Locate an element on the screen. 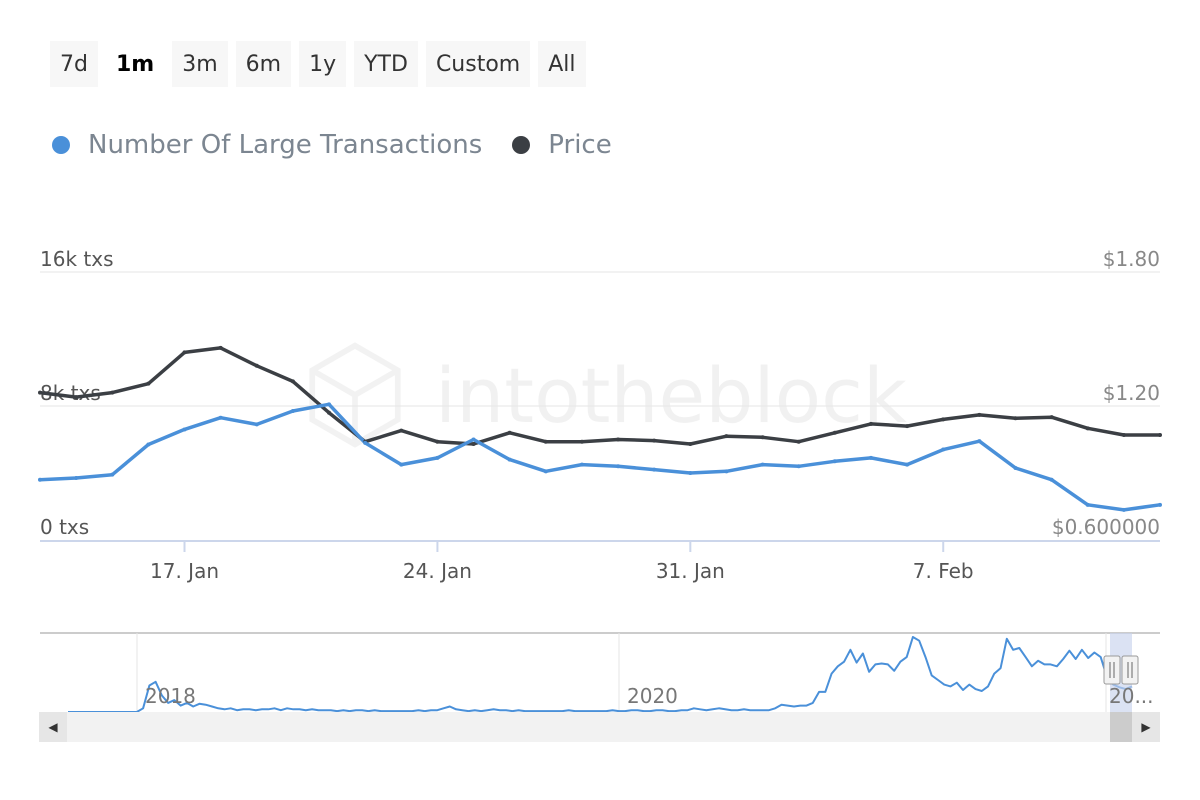 This screenshot has height=800, width=1200. y-right-tick-label: $1.20 is located at coordinates (1131, 393).